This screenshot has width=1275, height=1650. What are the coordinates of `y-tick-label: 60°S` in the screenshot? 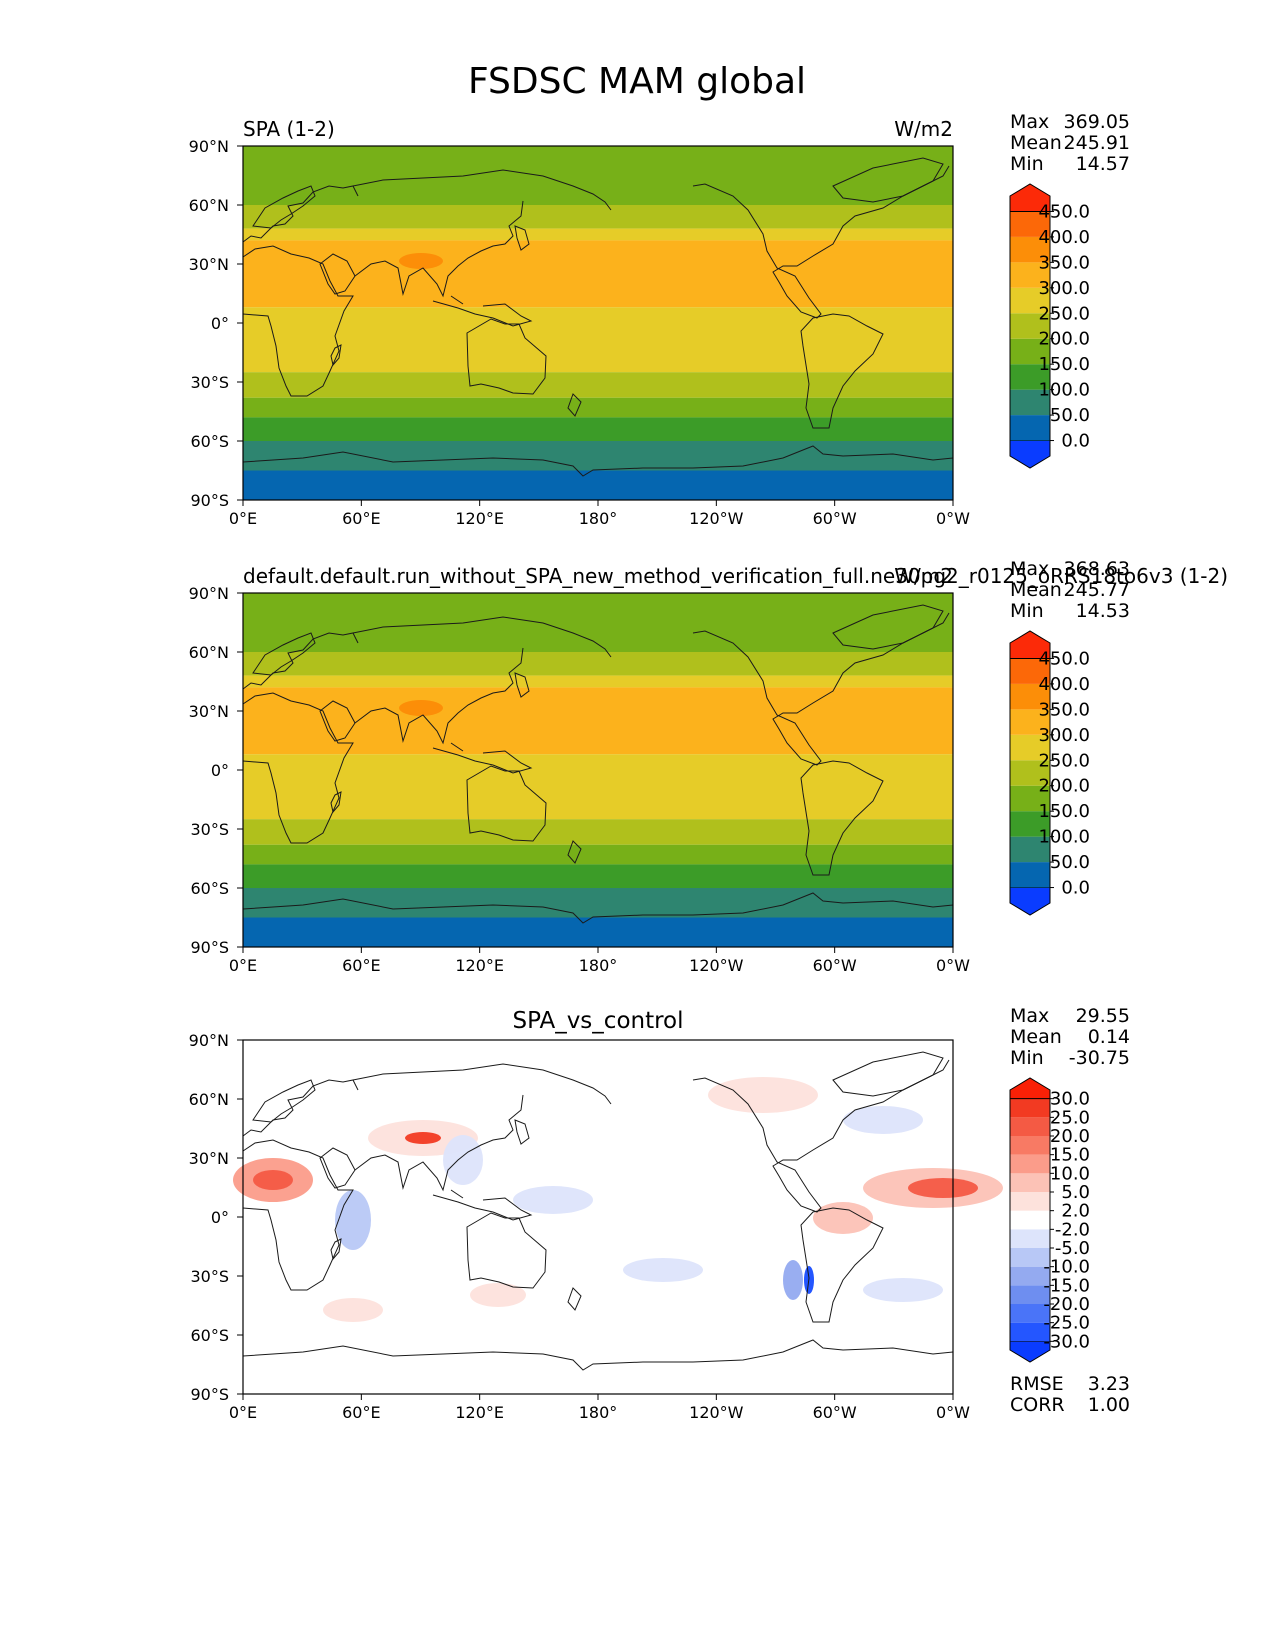 It's located at (209, 441).